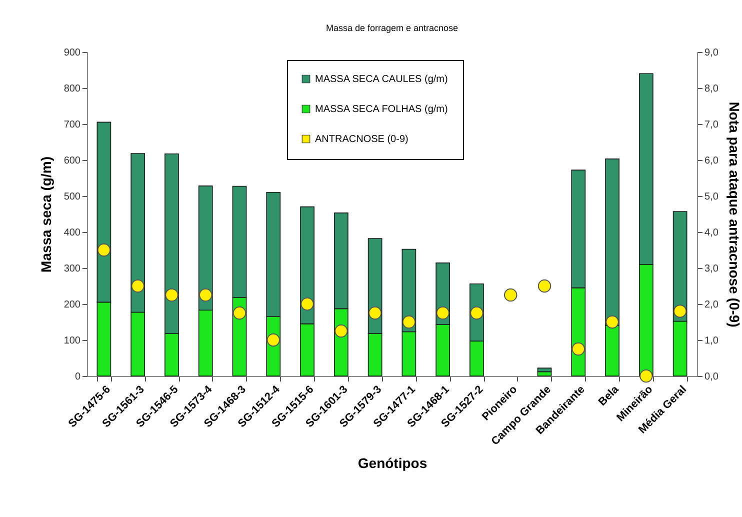  What do you see at coordinates (72, 53) in the screenshot?
I see `y-tick-label: 900` at bounding box center [72, 53].